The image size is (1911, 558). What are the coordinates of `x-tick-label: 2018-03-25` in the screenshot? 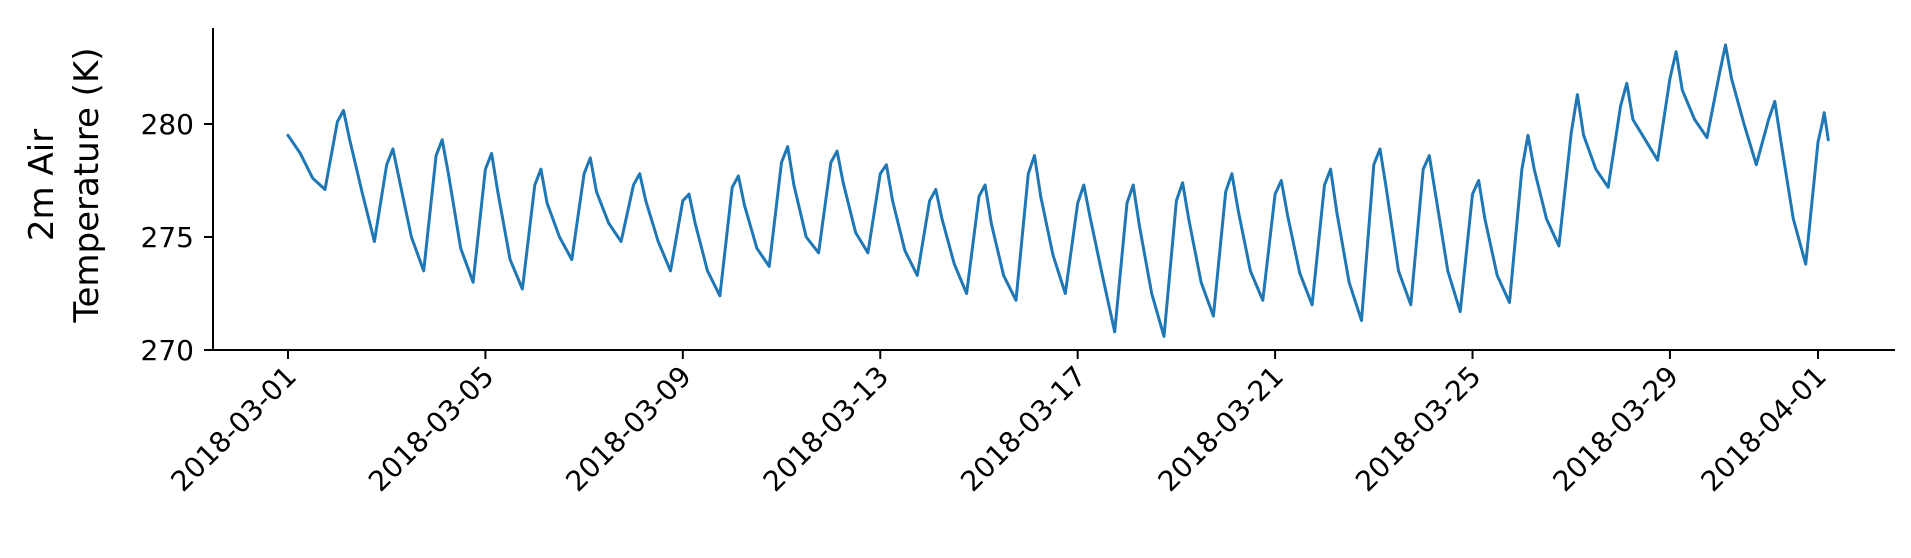 It's located at (1418, 429).